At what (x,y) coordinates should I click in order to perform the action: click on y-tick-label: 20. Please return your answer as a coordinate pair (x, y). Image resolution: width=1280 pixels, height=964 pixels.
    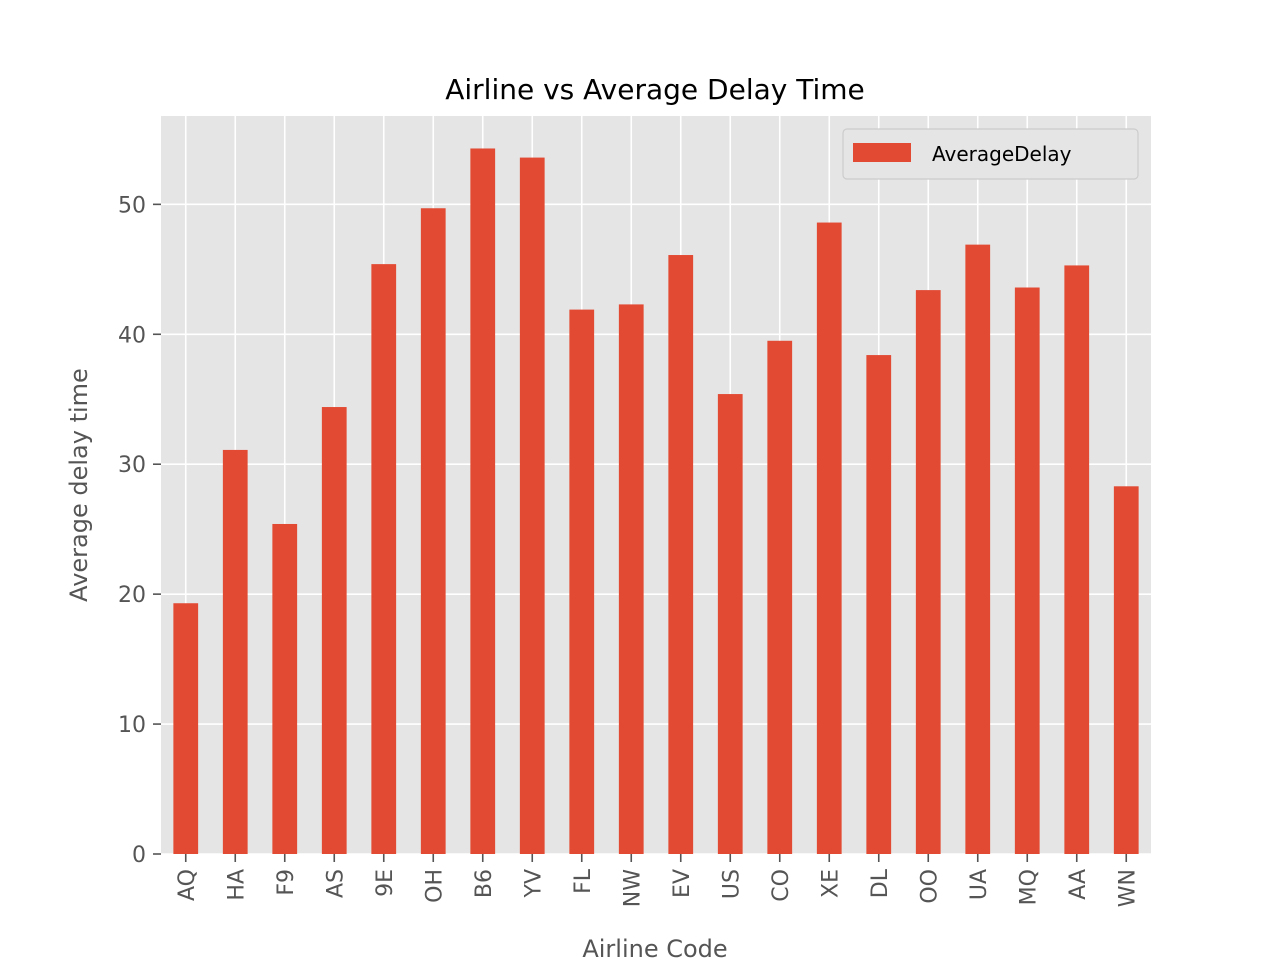
    Looking at the image, I should click on (132, 595).